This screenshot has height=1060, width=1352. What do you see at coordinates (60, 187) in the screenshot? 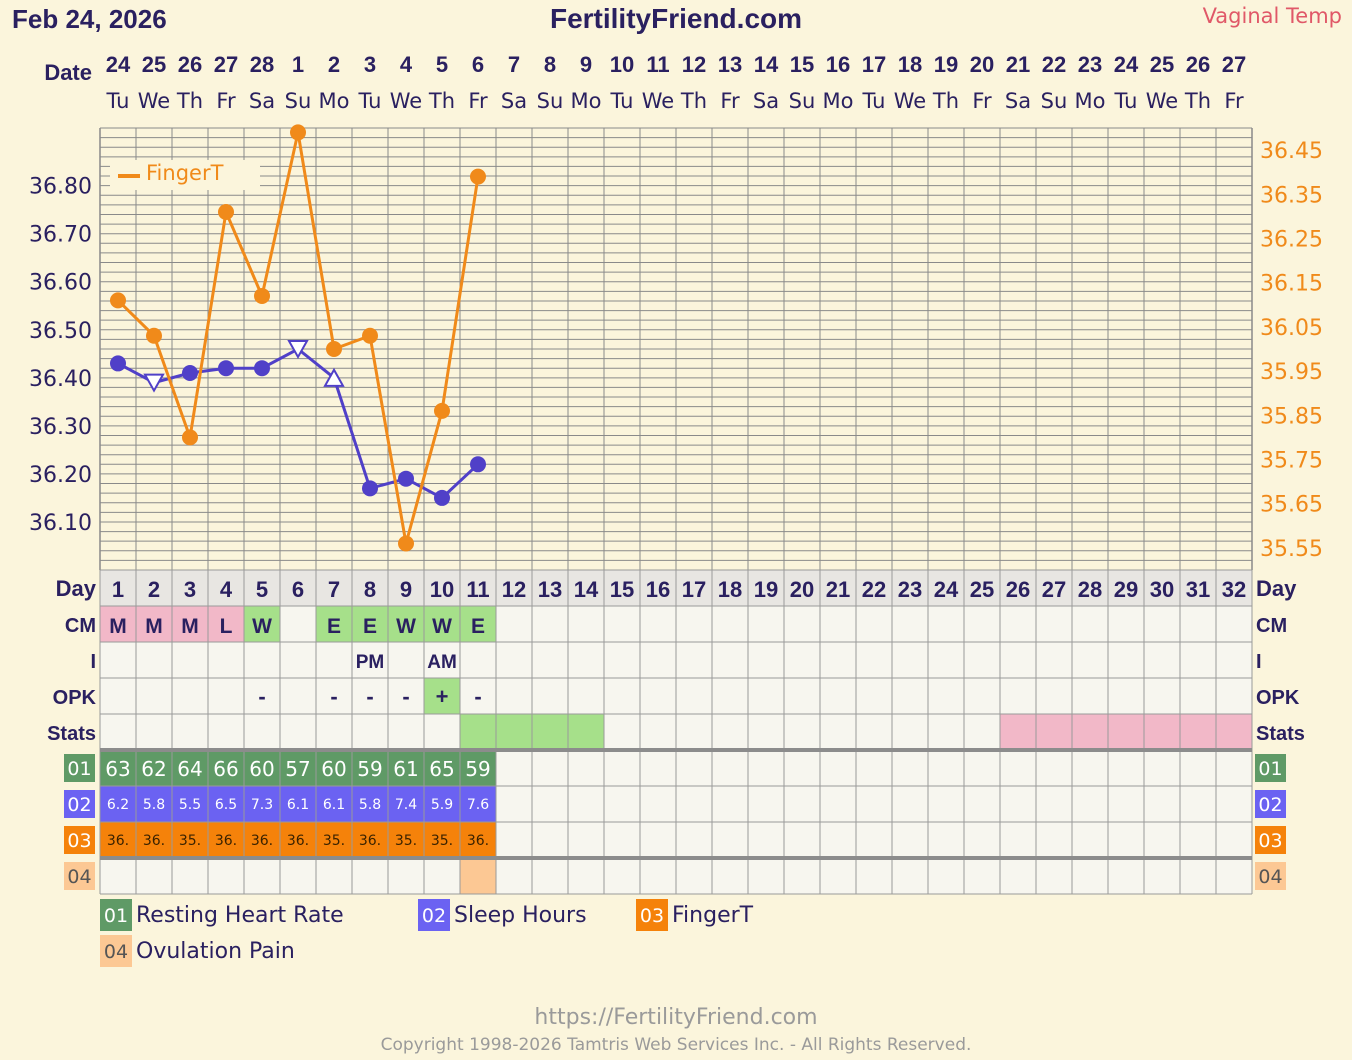
I see `left-axis-tick: 36.80` at bounding box center [60, 187].